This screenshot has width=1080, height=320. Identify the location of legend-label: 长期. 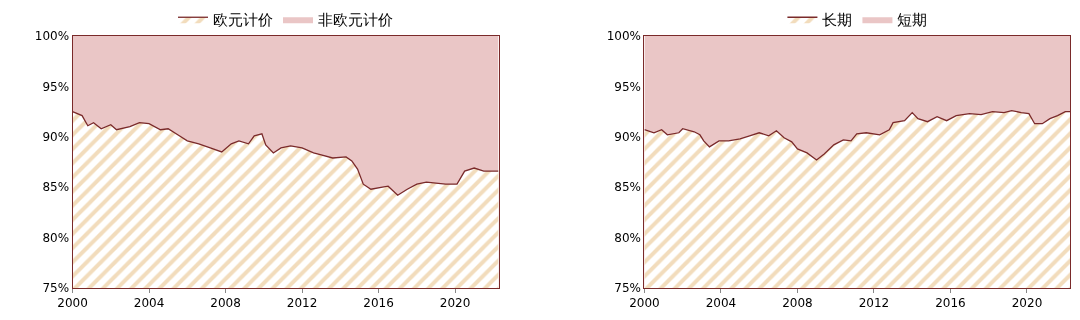
(837, 20).